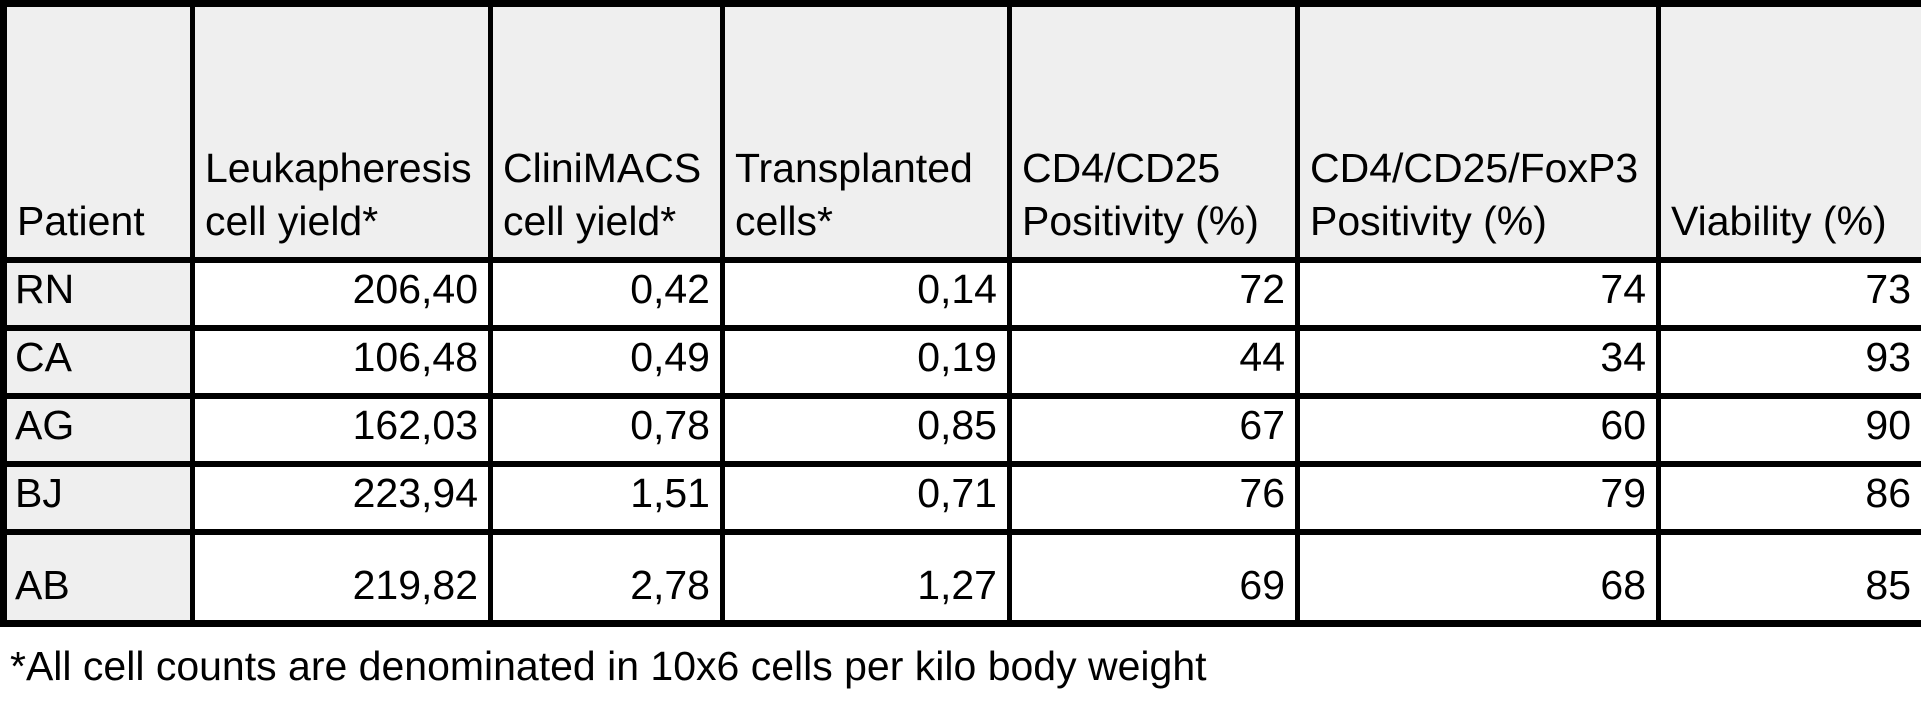 The height and width of the screenshot is (702, 1921). Describe the element at coordinates (606, 497) in the screenshot. I see `value-cell: 1,51` at that location.